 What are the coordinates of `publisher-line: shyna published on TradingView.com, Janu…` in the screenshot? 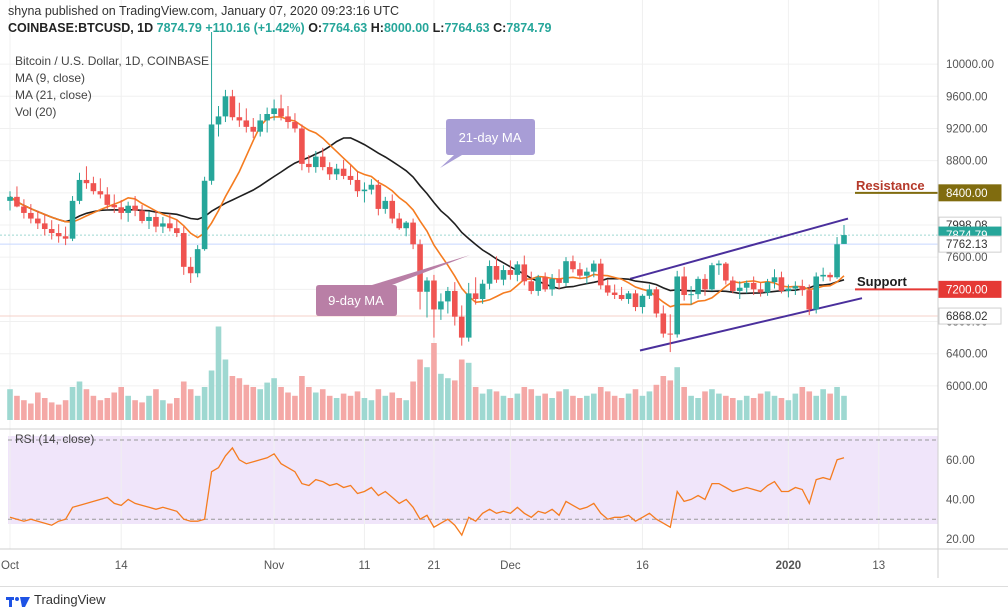 It's located at (203, 11).